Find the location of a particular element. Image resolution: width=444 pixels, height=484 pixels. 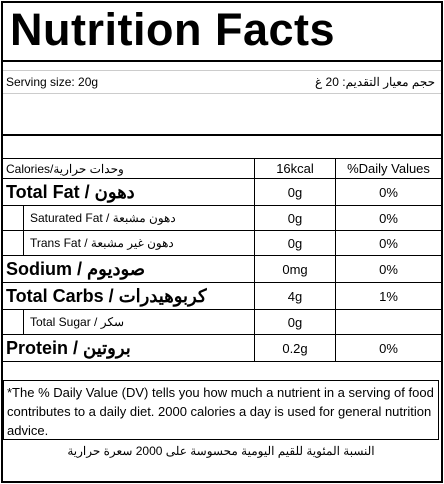

serving-ar: حجم معيار التقديم: 20 غ is located at coordinates (375, 82).